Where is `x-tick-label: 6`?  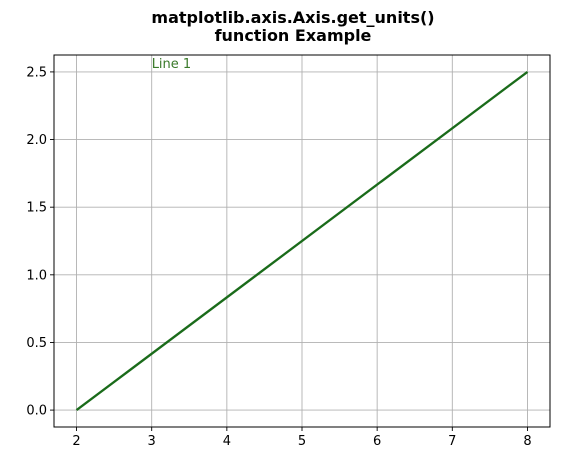
x-tick-label: 6 is located at coordinates (377, 441).